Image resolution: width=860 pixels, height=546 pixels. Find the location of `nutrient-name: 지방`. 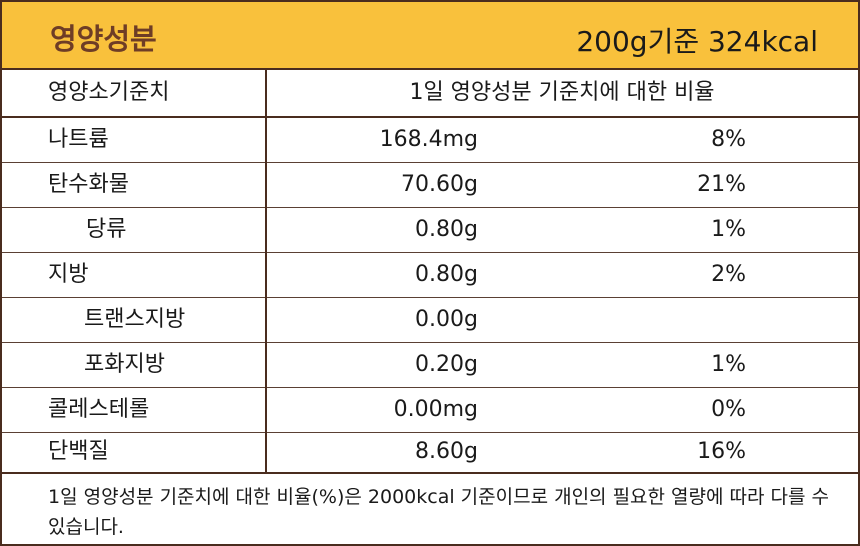

nutrient-name: 지방 is located at coordinates (68, 274).